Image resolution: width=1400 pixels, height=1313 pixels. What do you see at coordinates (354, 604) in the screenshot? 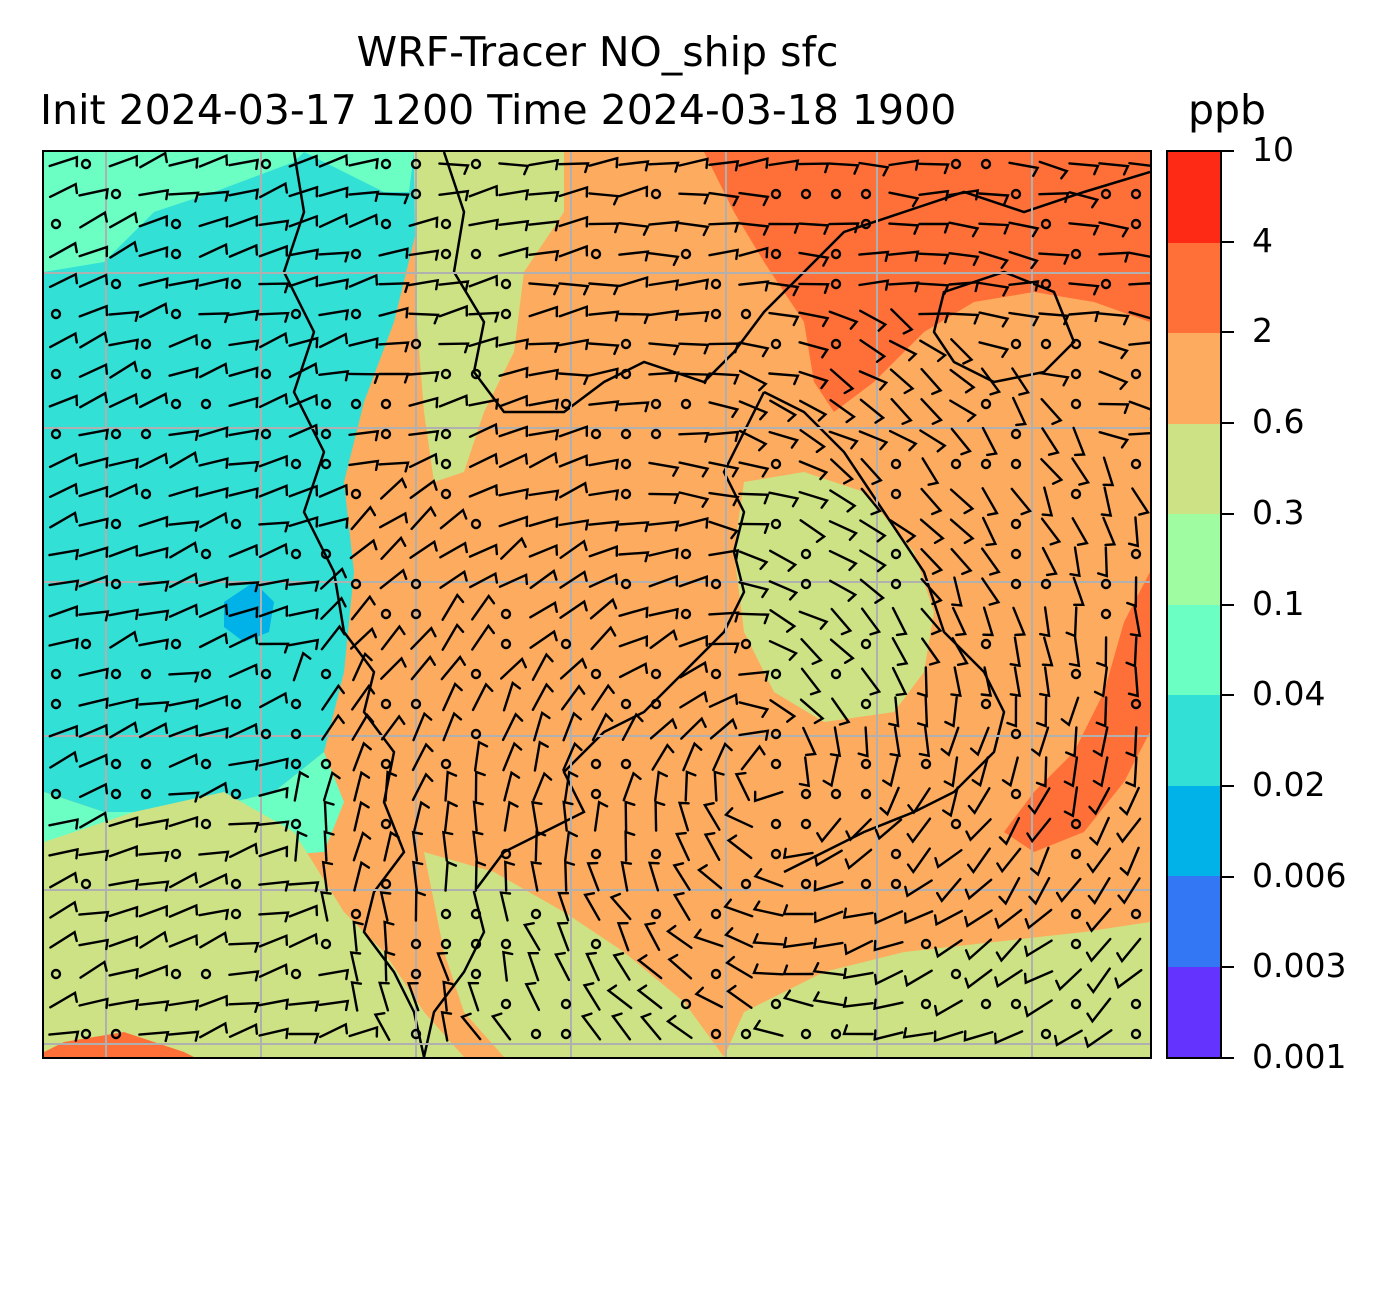
I see `coastline-main` at bounding box center [354, 604].